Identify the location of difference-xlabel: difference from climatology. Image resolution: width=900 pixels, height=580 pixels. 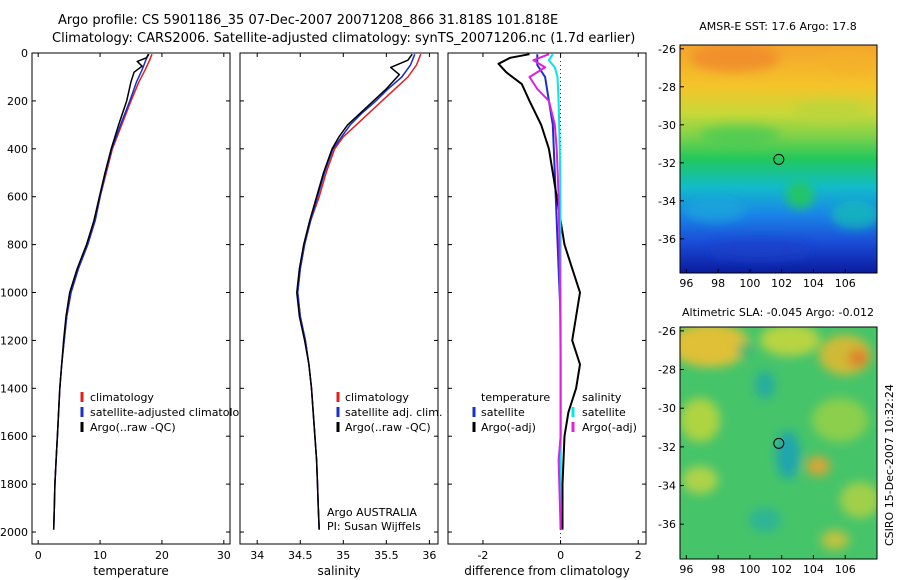
(547, 571).